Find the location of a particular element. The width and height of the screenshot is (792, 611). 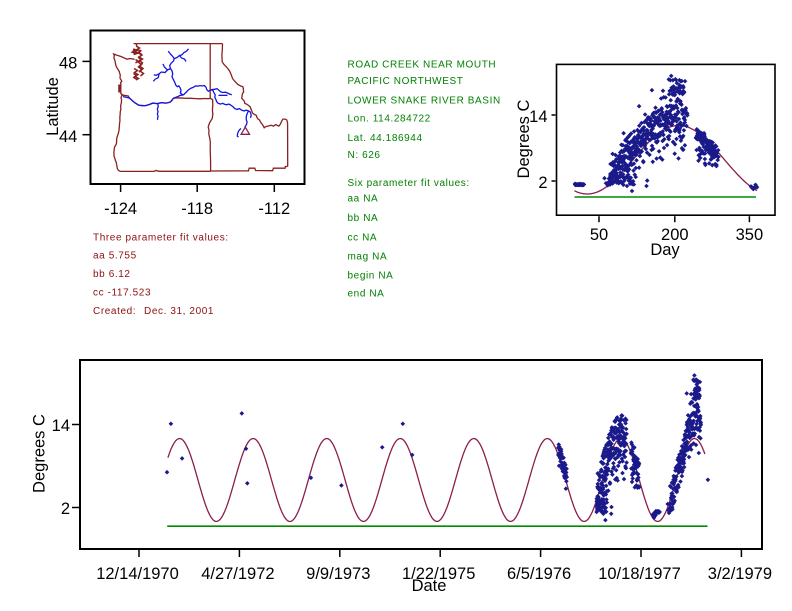

svg-text: Lat. 44.186944 is located at coordinates (385, 138).